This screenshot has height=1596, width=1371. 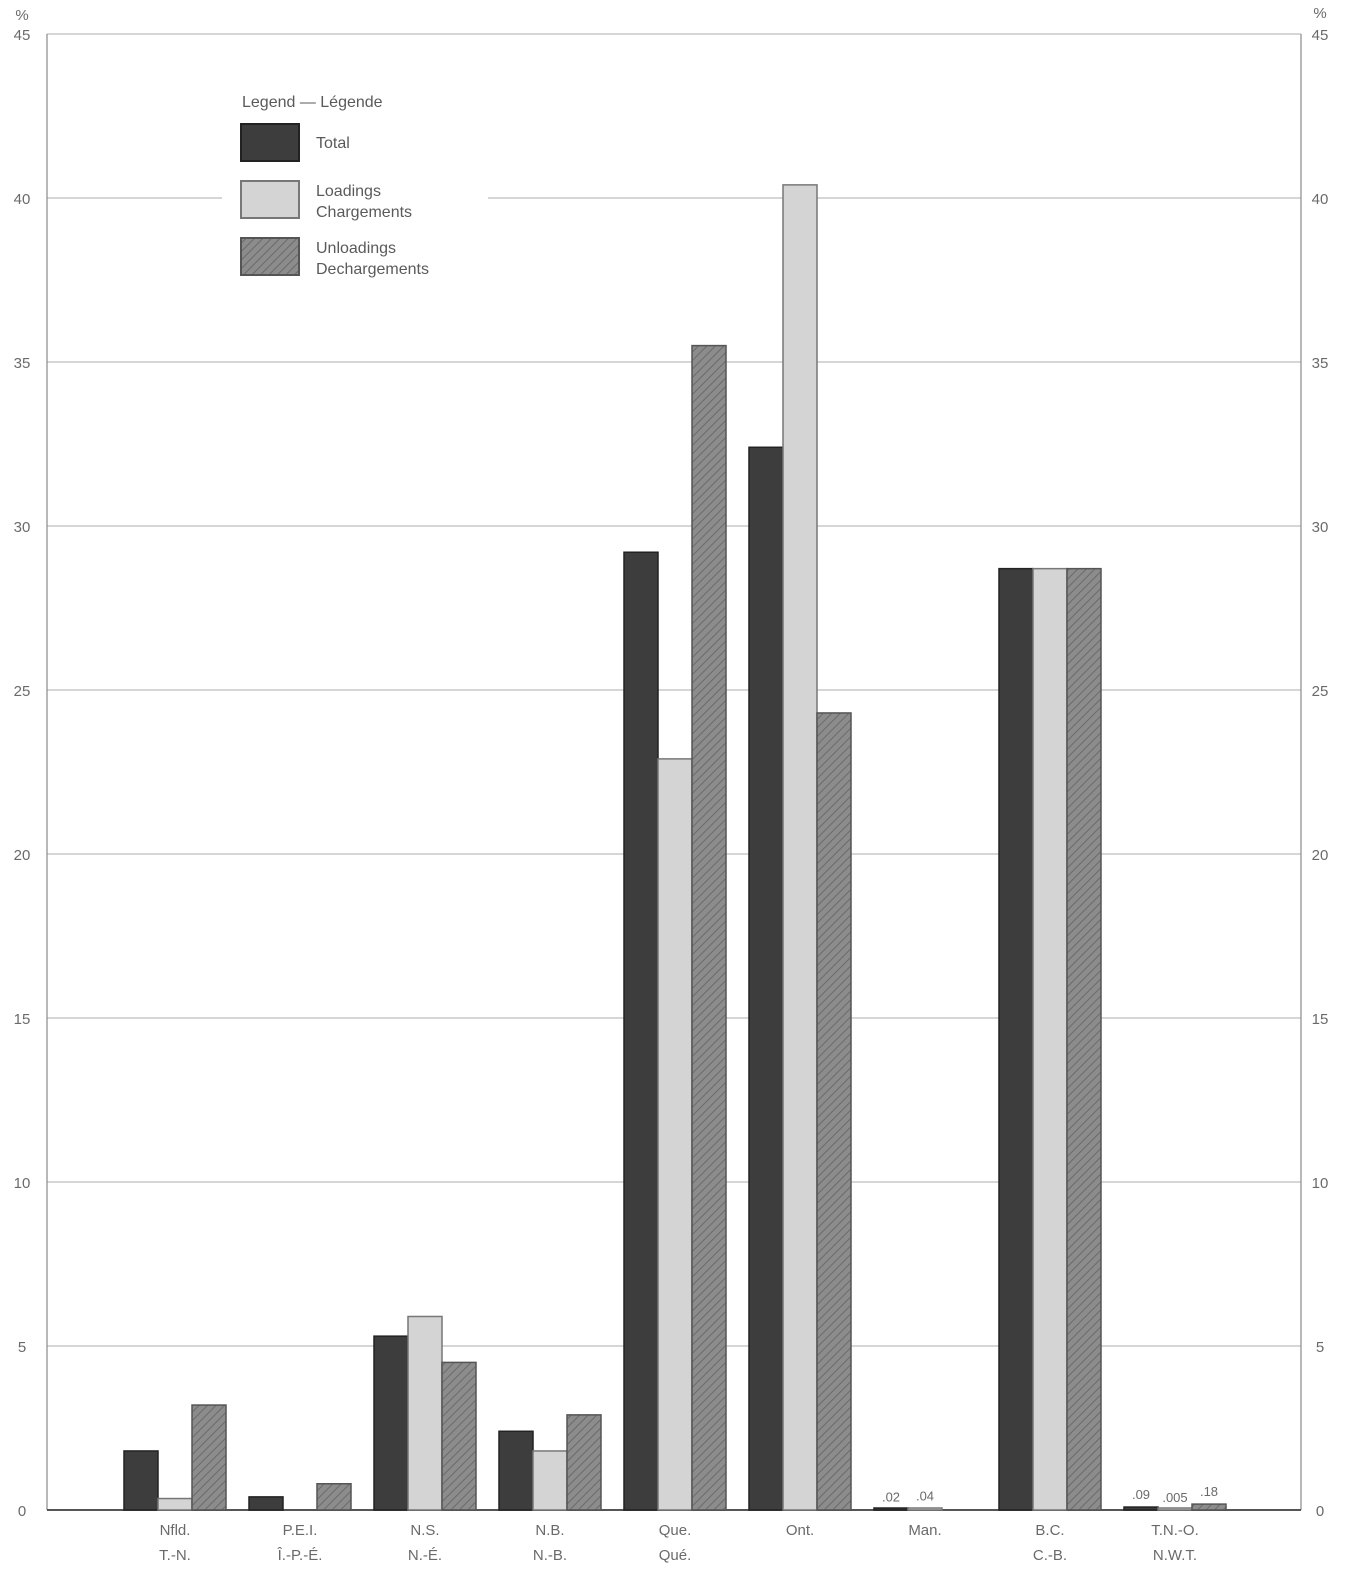 What do you see at coordinates (22, 1347) in the screenshot?
I see `y-tick-left-5: 5` at bounding box center [22, 1347].